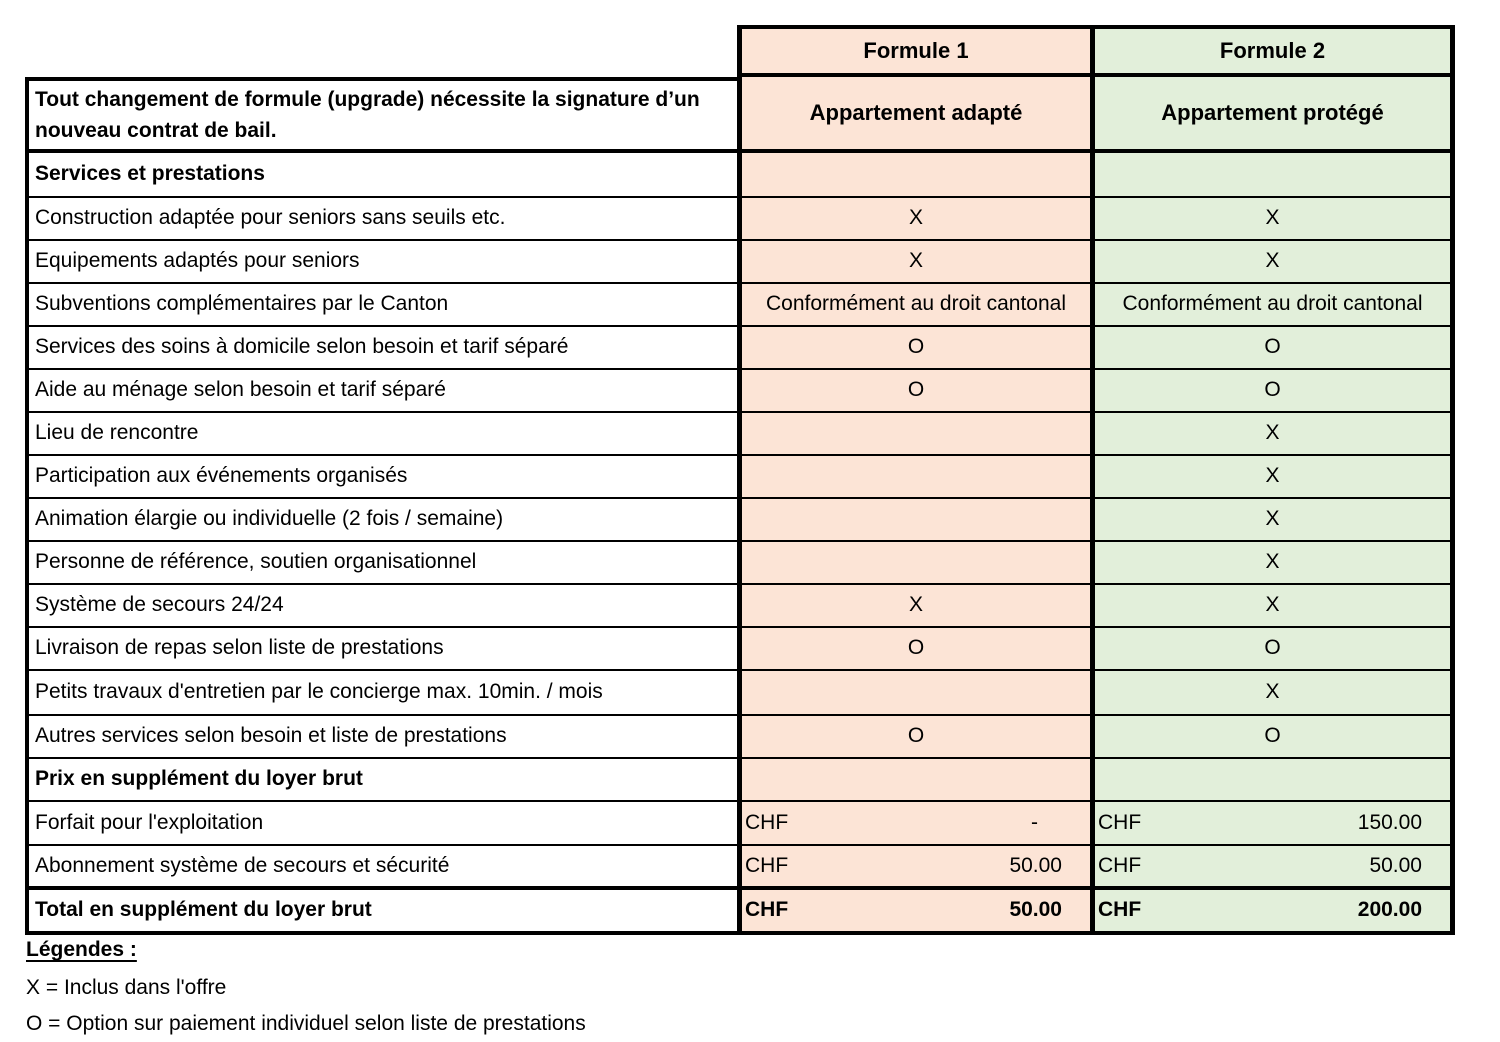 This screenshot has width=1500, height=1042. What do you see at coordinates (916, 824) in the screenshot?
I see `formule1-forfait-cell: CHF -` at bounding box center [916, 824].